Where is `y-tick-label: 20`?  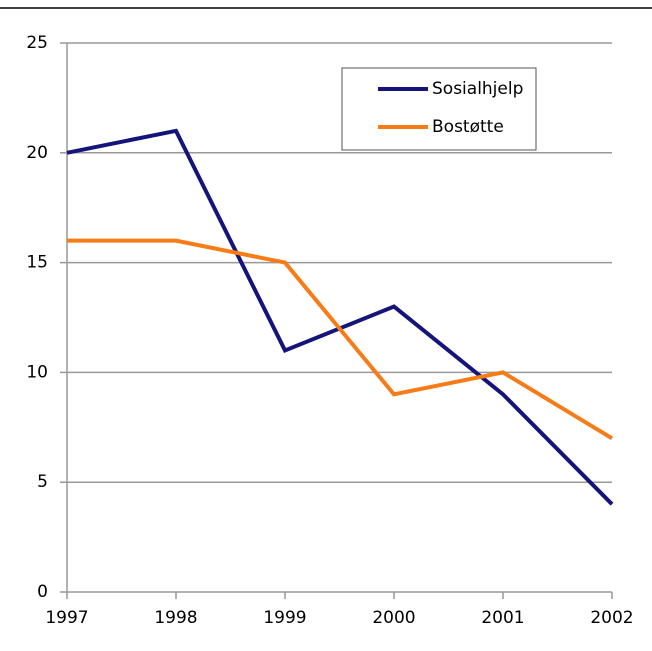 y-tick-label: 20 is located at coordinates (37, 153).